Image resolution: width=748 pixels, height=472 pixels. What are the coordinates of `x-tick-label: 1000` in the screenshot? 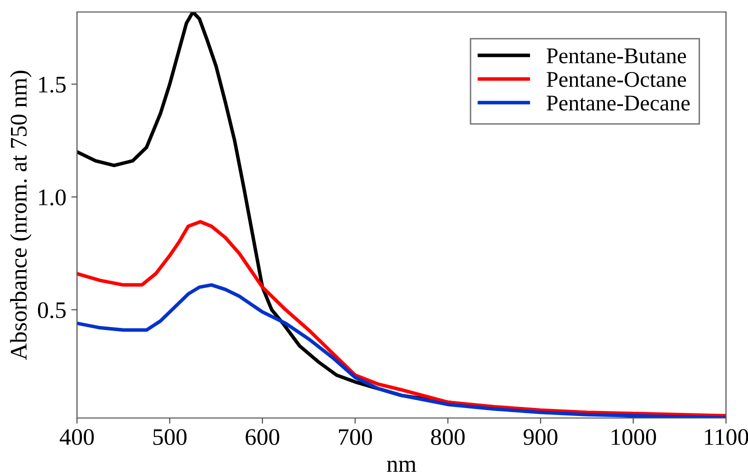 It's located at (634, 437).